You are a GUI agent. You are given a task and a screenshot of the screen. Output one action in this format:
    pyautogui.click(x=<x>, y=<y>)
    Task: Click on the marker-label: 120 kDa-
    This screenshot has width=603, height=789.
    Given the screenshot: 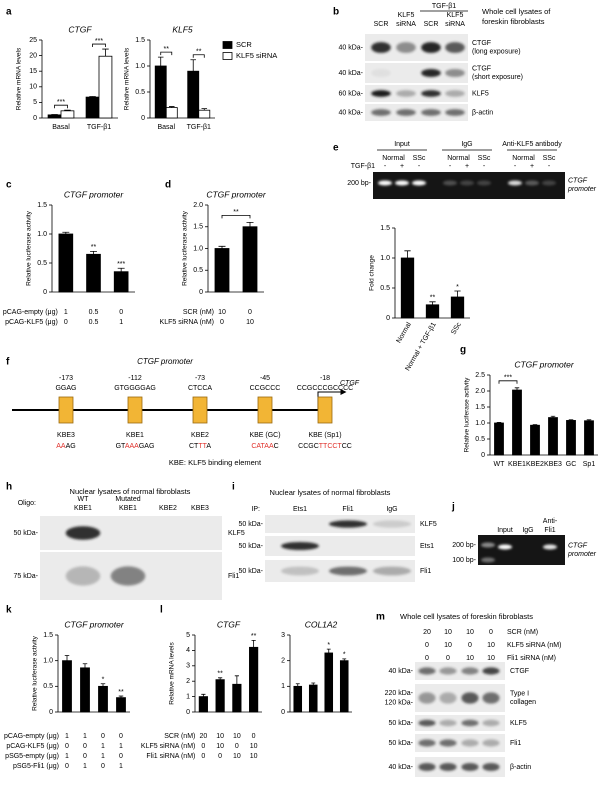 What is the action you would take?
    pyautogui.click(x=399, y=703)
    